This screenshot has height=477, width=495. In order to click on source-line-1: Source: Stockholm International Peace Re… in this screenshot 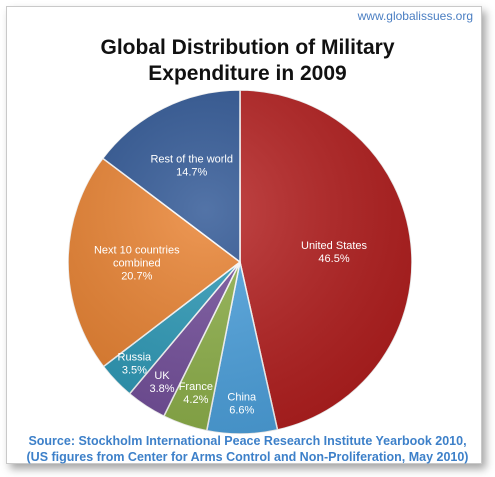, I will do `click(247, 441)`.